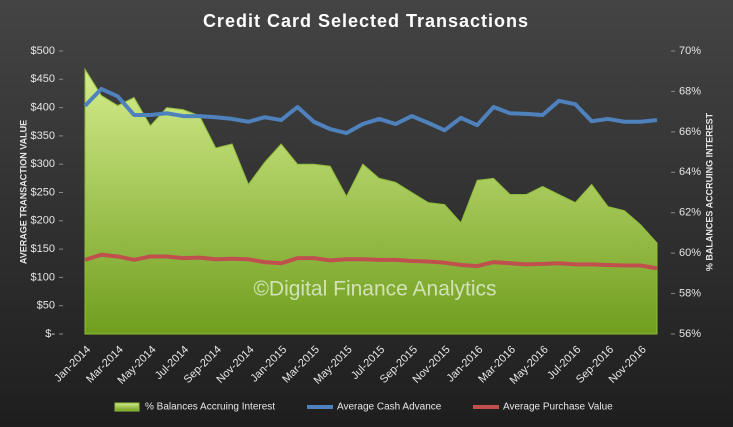 This screenshot has height=427, width=733. I want to click on y2-tick-label: 56%, so click(690, 334).